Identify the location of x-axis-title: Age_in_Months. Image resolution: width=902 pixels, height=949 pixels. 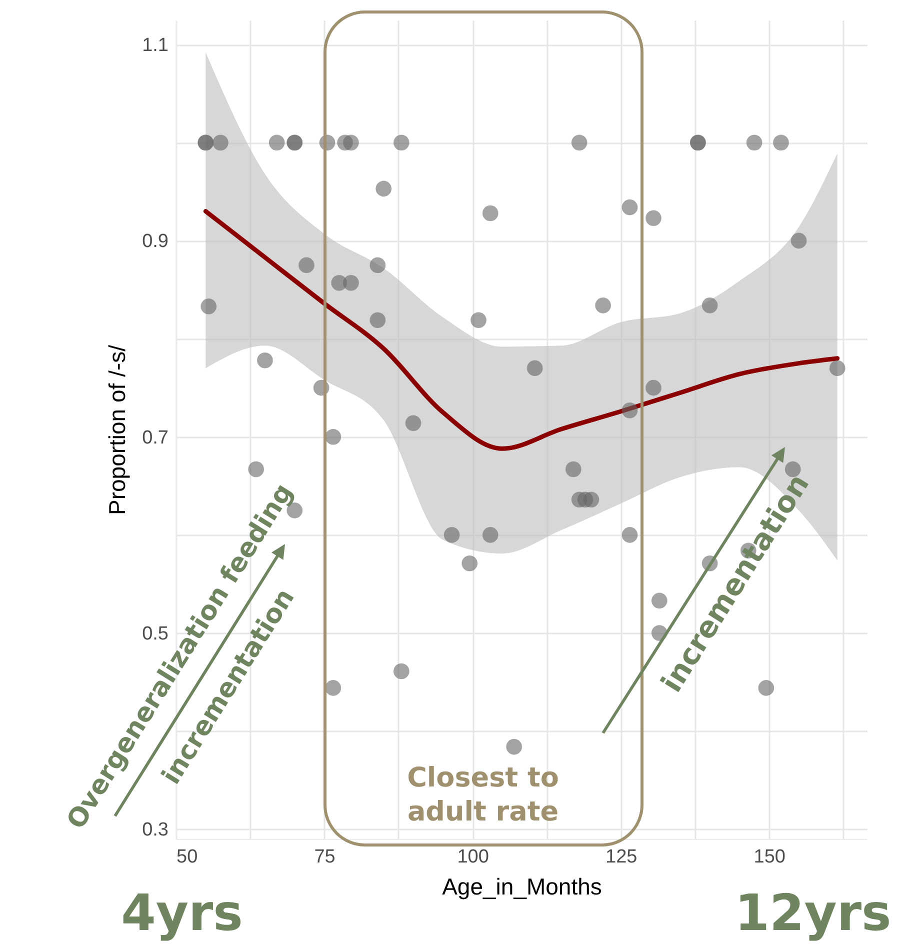
(522, 887).